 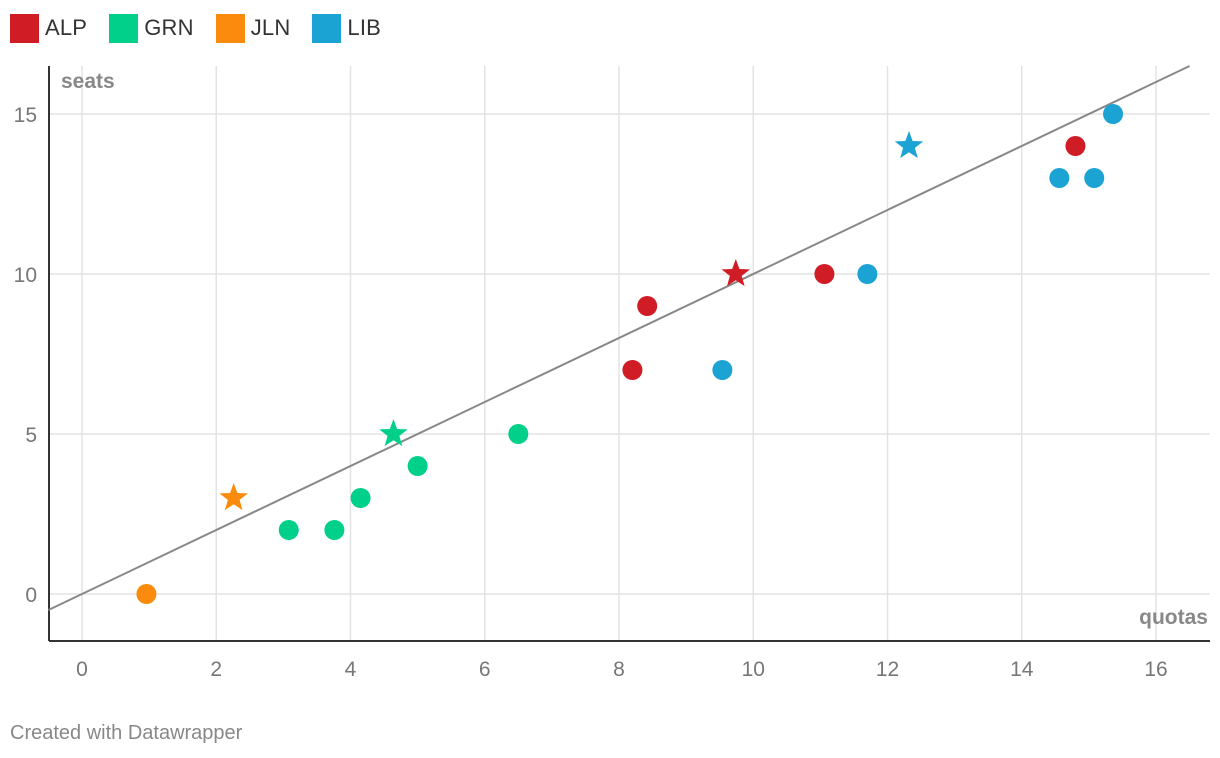 What do you see at coordinates (66, 27) in the screenshot?
I see `legend-label-alp: ALP` at bounding box center [66, 27].